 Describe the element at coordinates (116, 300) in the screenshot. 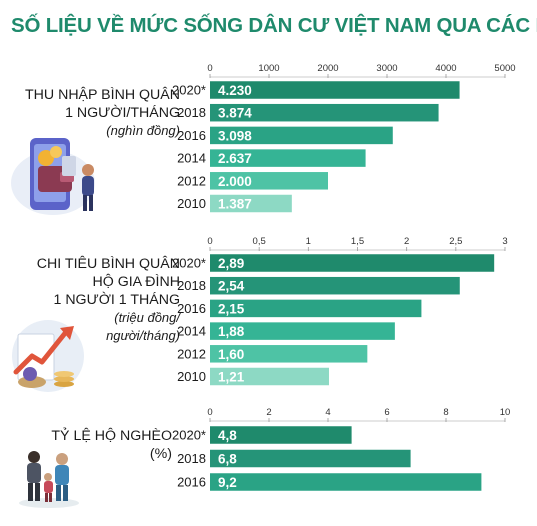

I see `spending-label-line-3: 1 NGƯỜI 1 THÁNG` at that location.